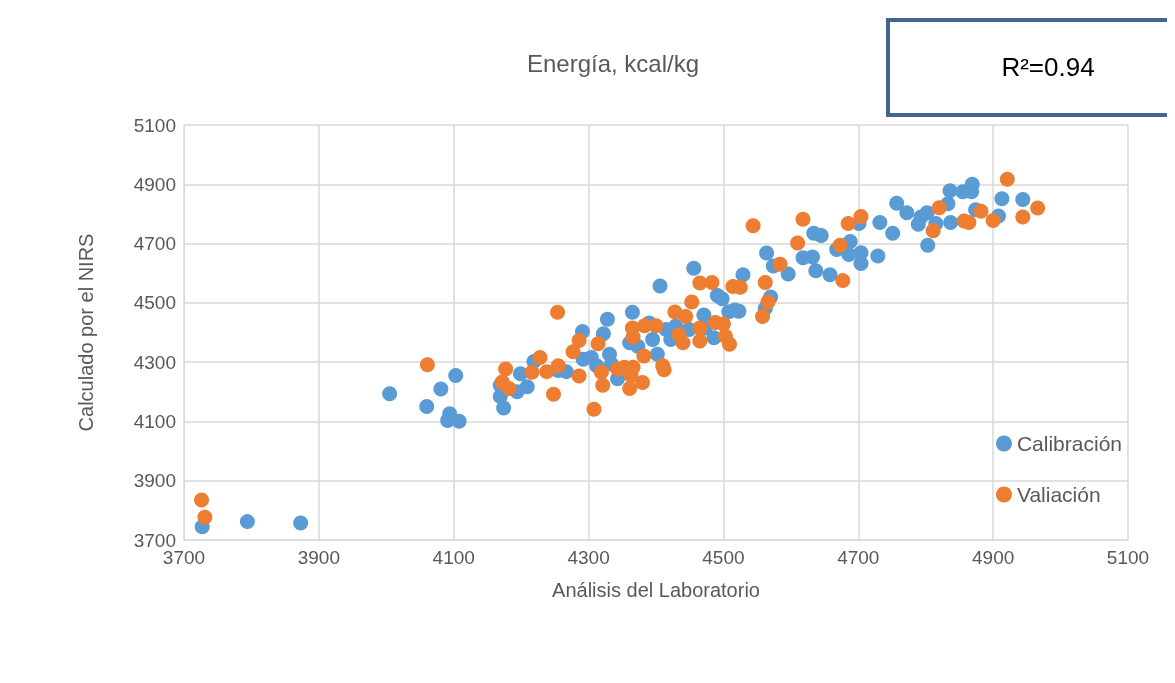 The width and height of the screenshot is (1175, 683). What do you see at coordinates (318, 557) in the screenshot?
I see `x-tick-label: 3900` at bounding box center [318, 557].